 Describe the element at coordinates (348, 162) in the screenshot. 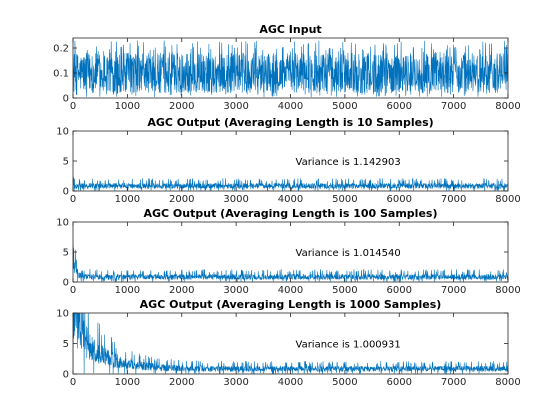

I see `variance-annotation: Variance is 1.142903` at that location.